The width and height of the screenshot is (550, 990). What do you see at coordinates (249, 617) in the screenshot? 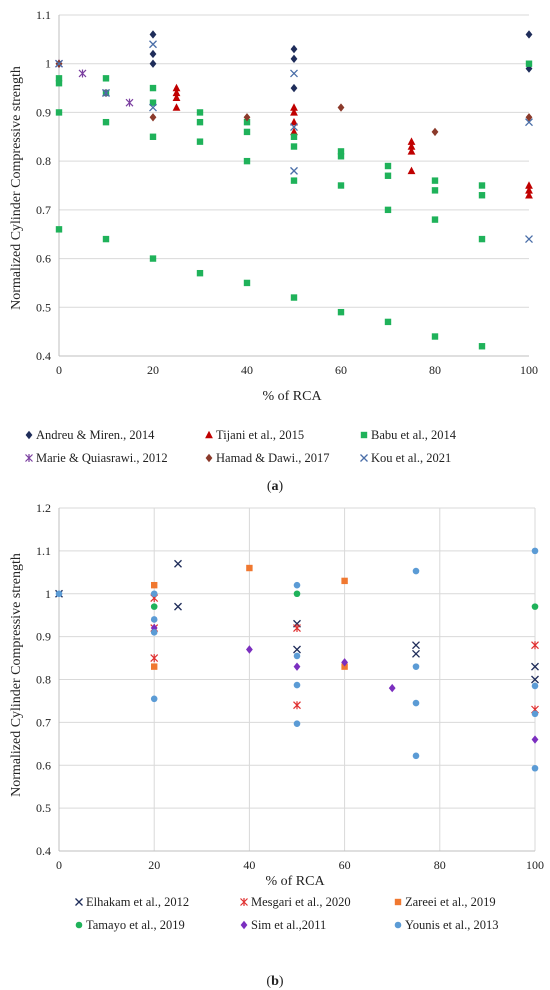
I see `series-zareei-et-al-2019` at bounding box center [249, 617].